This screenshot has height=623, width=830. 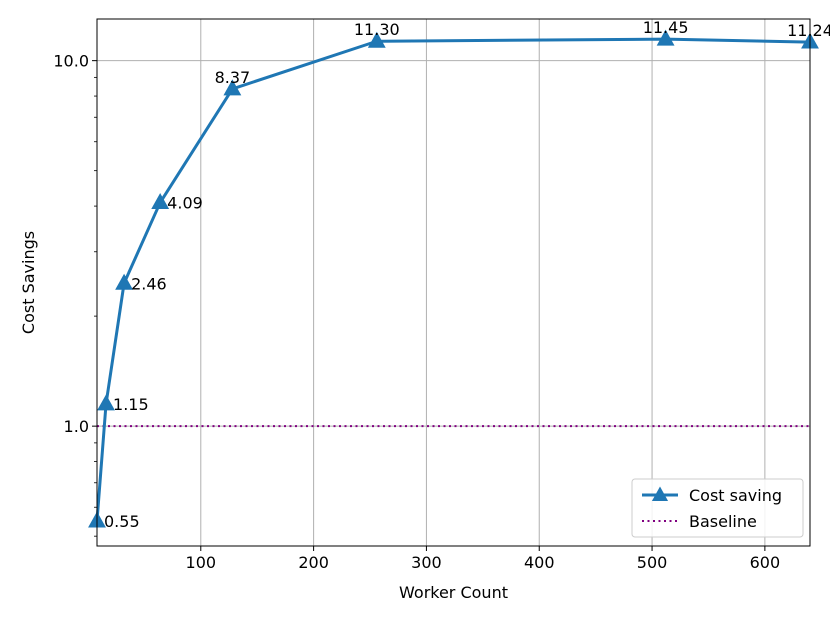 What do you see at coordinates (201, 562) in the screenshot?
I see `x-tick-label: 100` at bounding box center [201, 562].